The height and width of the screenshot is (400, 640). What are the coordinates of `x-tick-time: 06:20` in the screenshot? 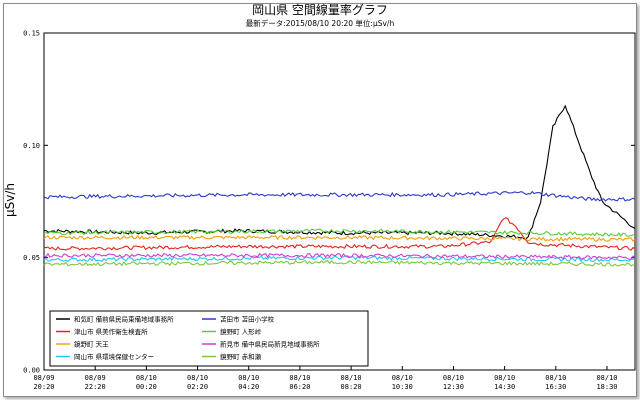 It's located at (299, 387).